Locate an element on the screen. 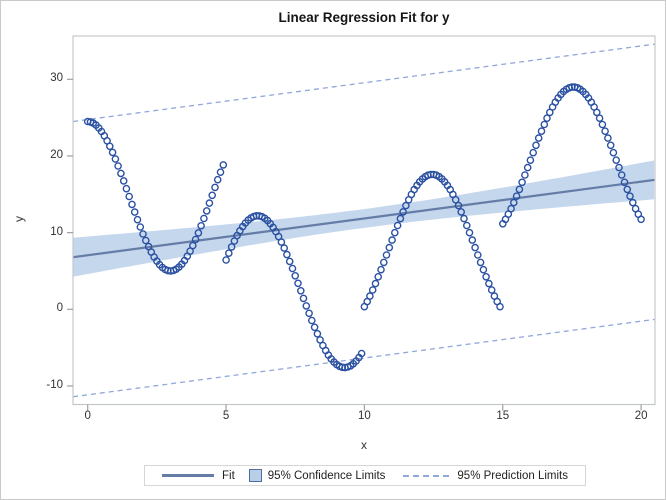 This screenshot has width=666, height=500. x-tick-label: 5 is located at coordinates (226, 416).